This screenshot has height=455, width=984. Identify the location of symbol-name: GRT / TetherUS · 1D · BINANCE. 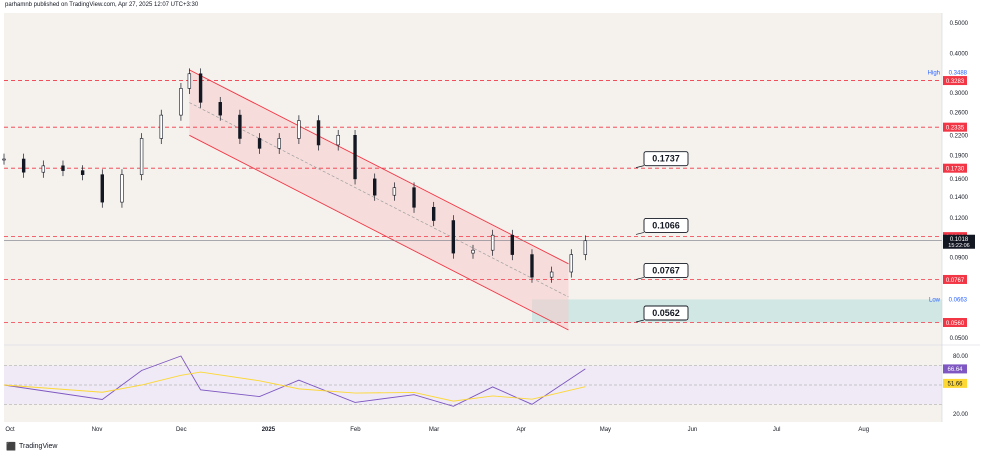
(53, 19).